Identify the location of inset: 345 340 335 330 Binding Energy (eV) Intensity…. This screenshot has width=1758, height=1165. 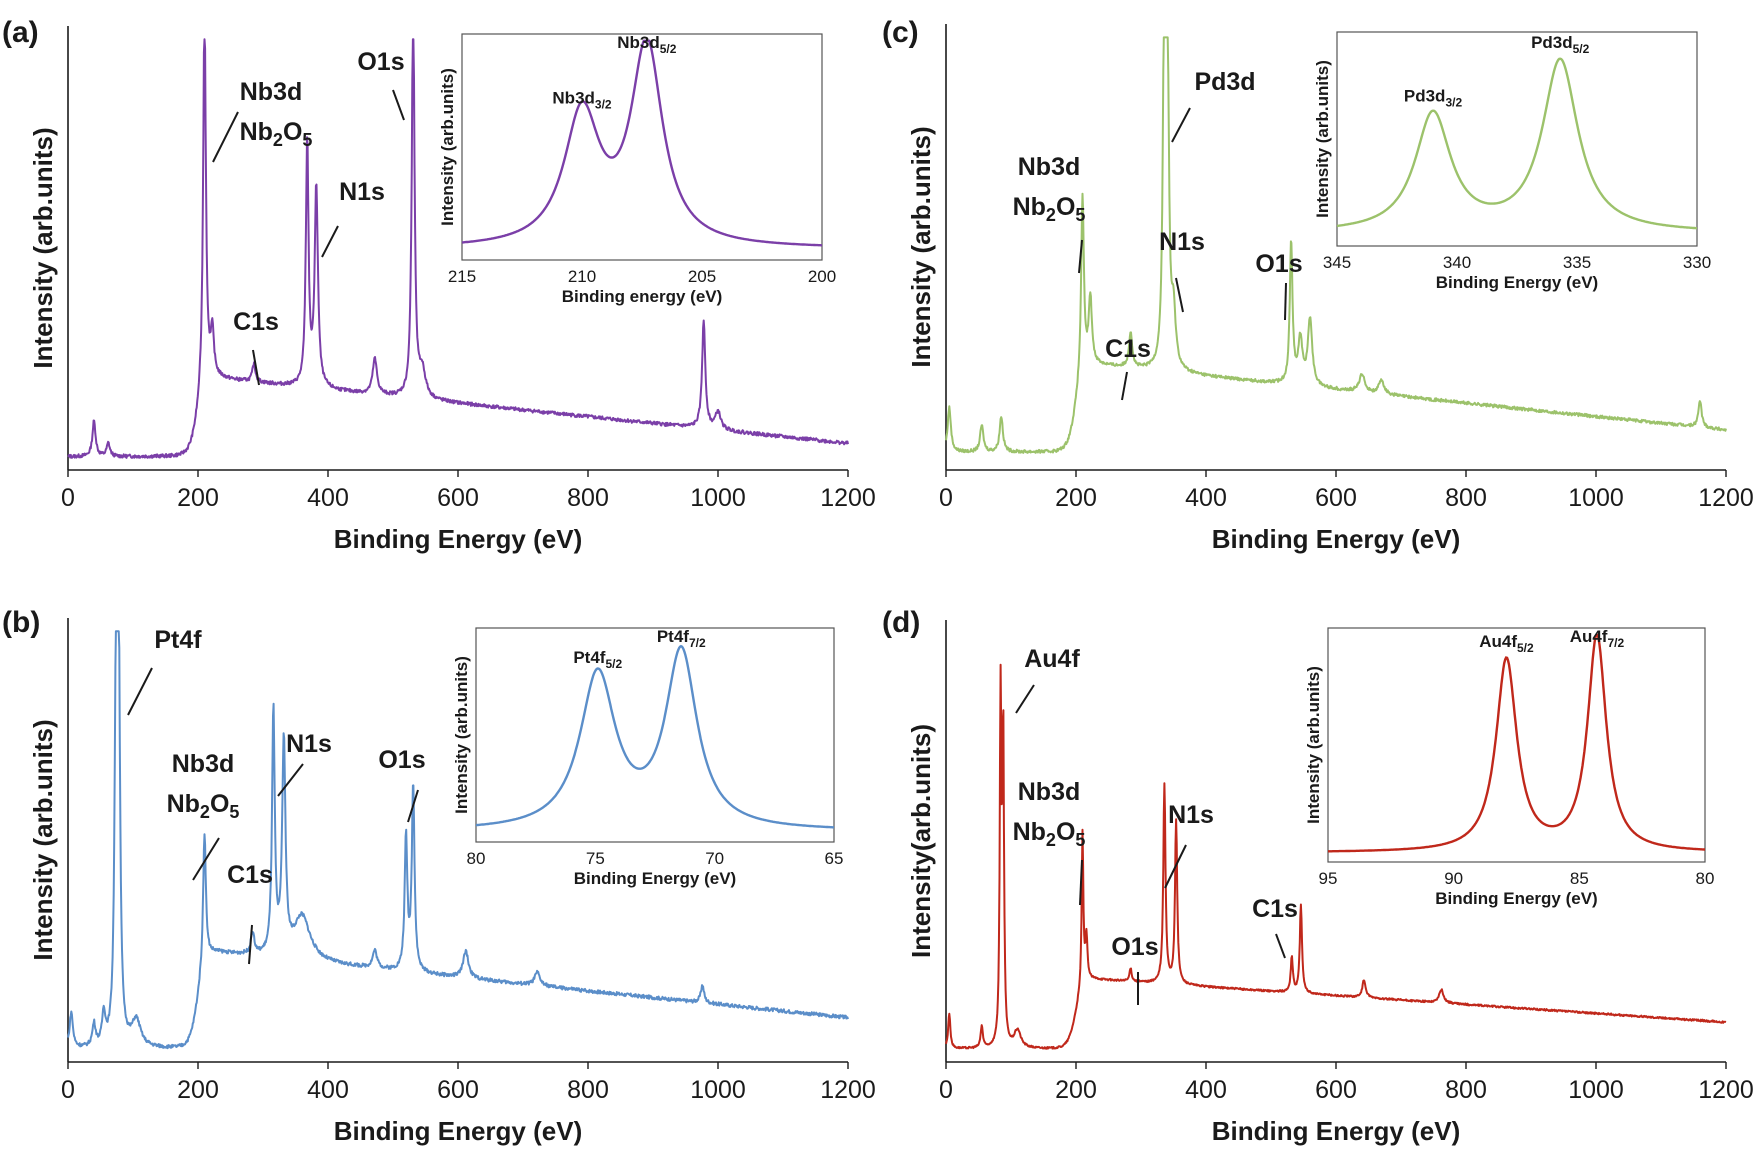
(1512, 161).